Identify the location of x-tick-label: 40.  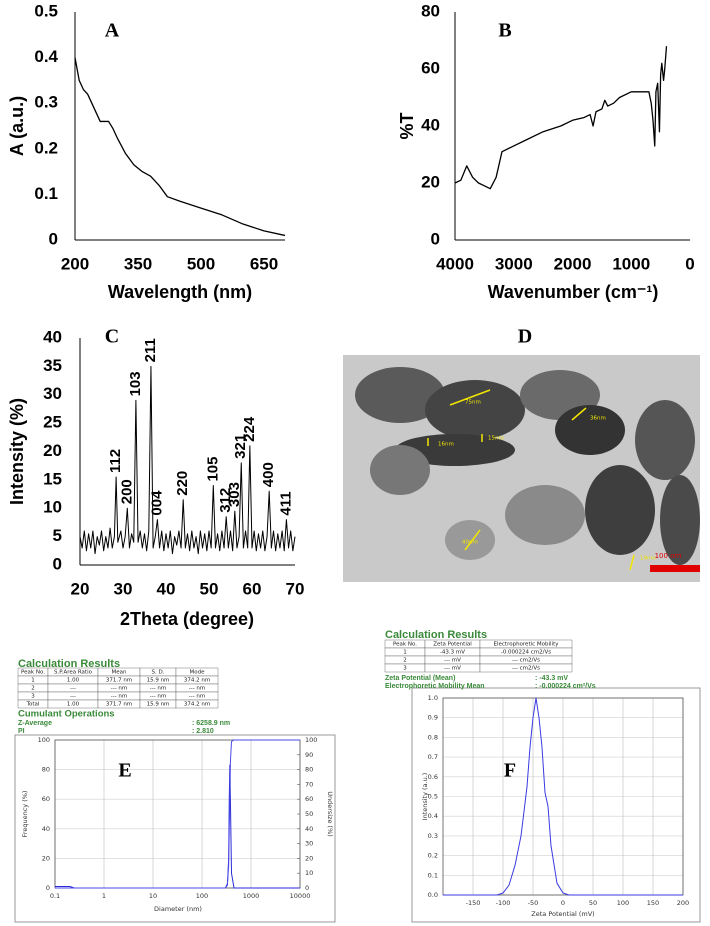
(166, 588).